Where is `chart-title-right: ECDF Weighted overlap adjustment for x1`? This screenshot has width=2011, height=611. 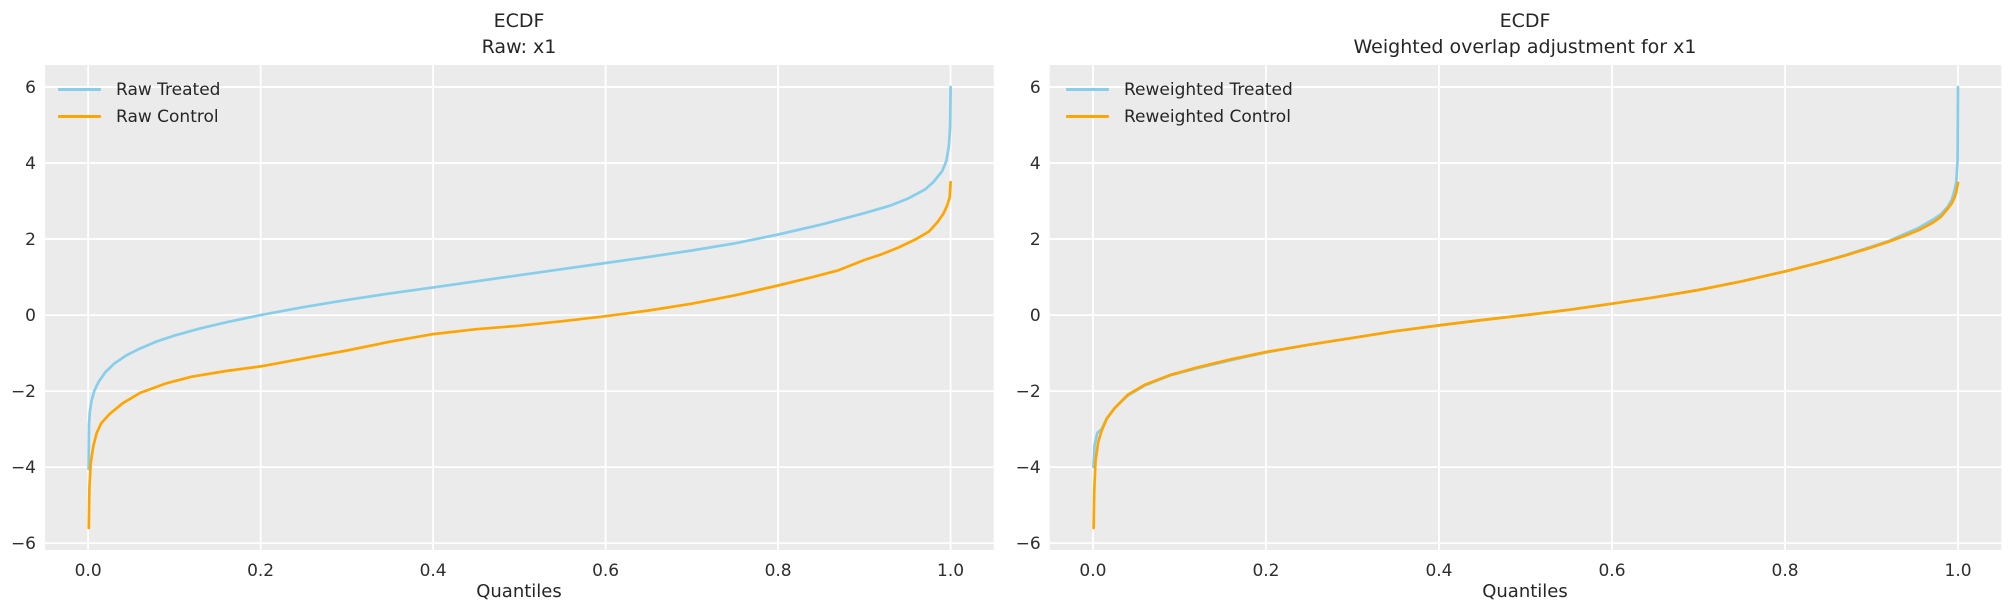
chart-title-right: ECDF Weighted overlap adjustment for x1 is located at coordinates (1525, 34).